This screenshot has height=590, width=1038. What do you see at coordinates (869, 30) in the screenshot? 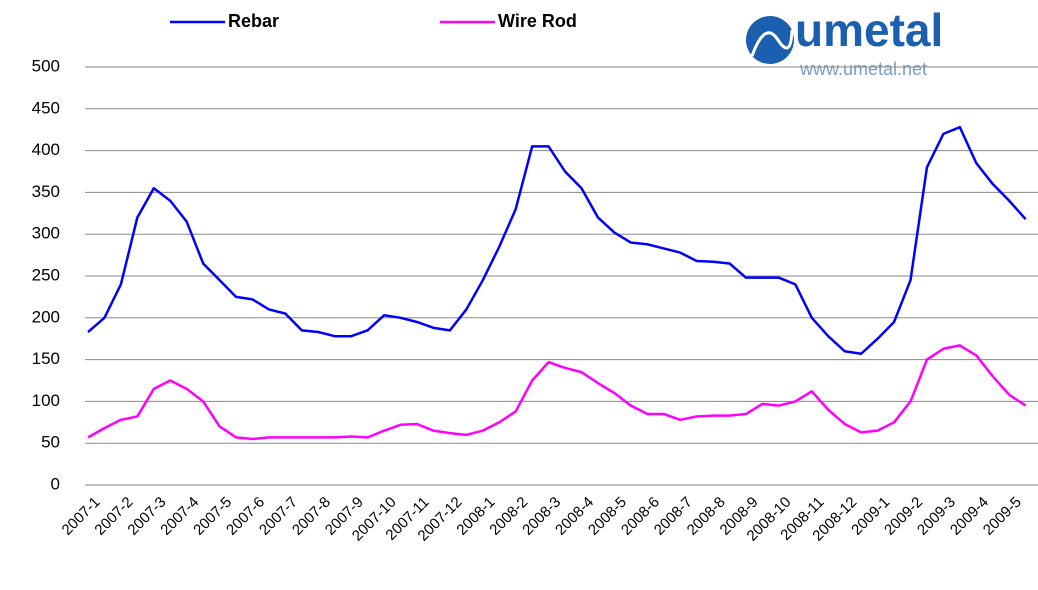
I see `logo-name: umetal` at bounding box center [869, 30].